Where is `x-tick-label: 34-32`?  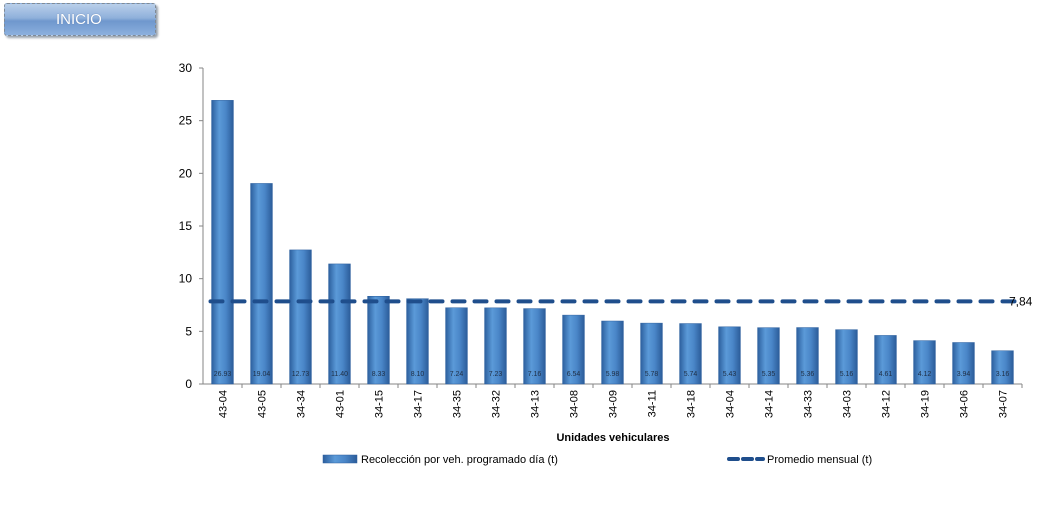
x-tick-label: 34-32 is located at coordinates (497, 404).